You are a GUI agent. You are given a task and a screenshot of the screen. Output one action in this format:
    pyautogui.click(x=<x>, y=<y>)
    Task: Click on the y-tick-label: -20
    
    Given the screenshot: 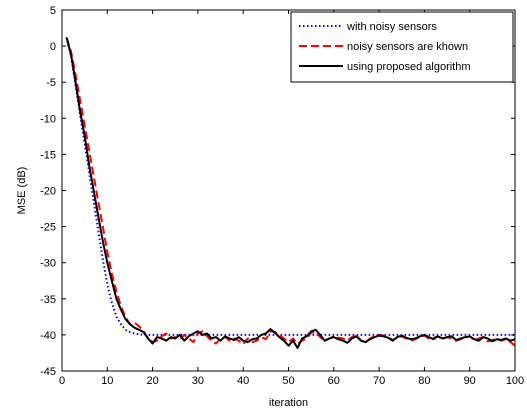 What is the action you would take?
    pyautogui.click(x=48, y=192)
    